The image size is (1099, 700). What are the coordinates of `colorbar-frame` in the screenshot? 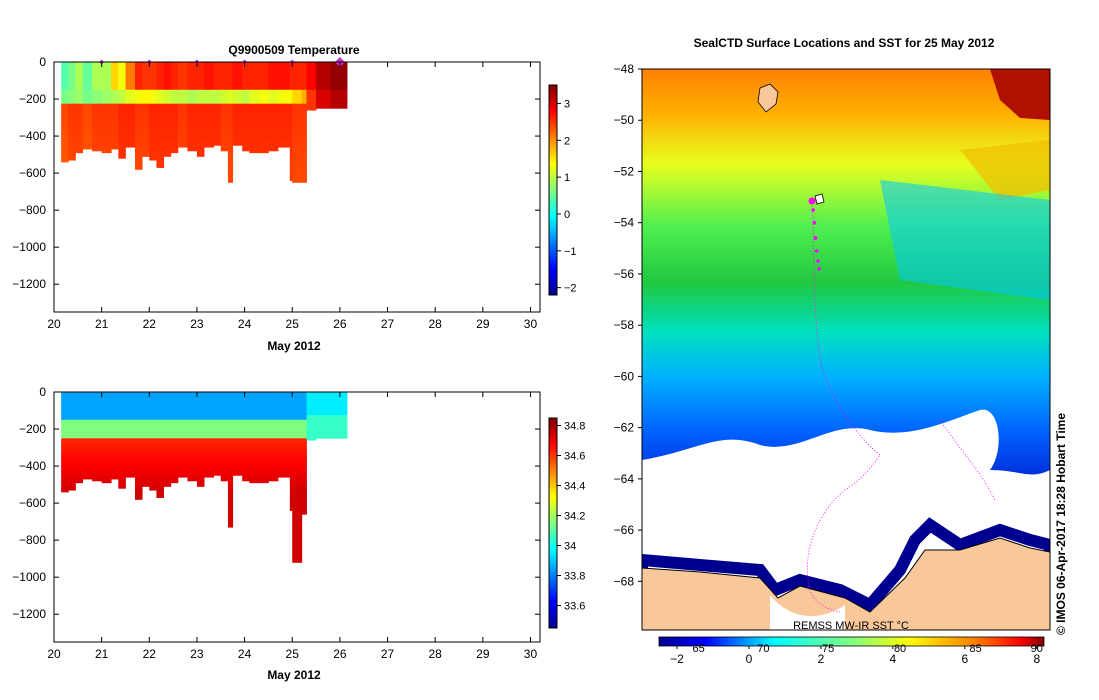 It's located at (553, 190).